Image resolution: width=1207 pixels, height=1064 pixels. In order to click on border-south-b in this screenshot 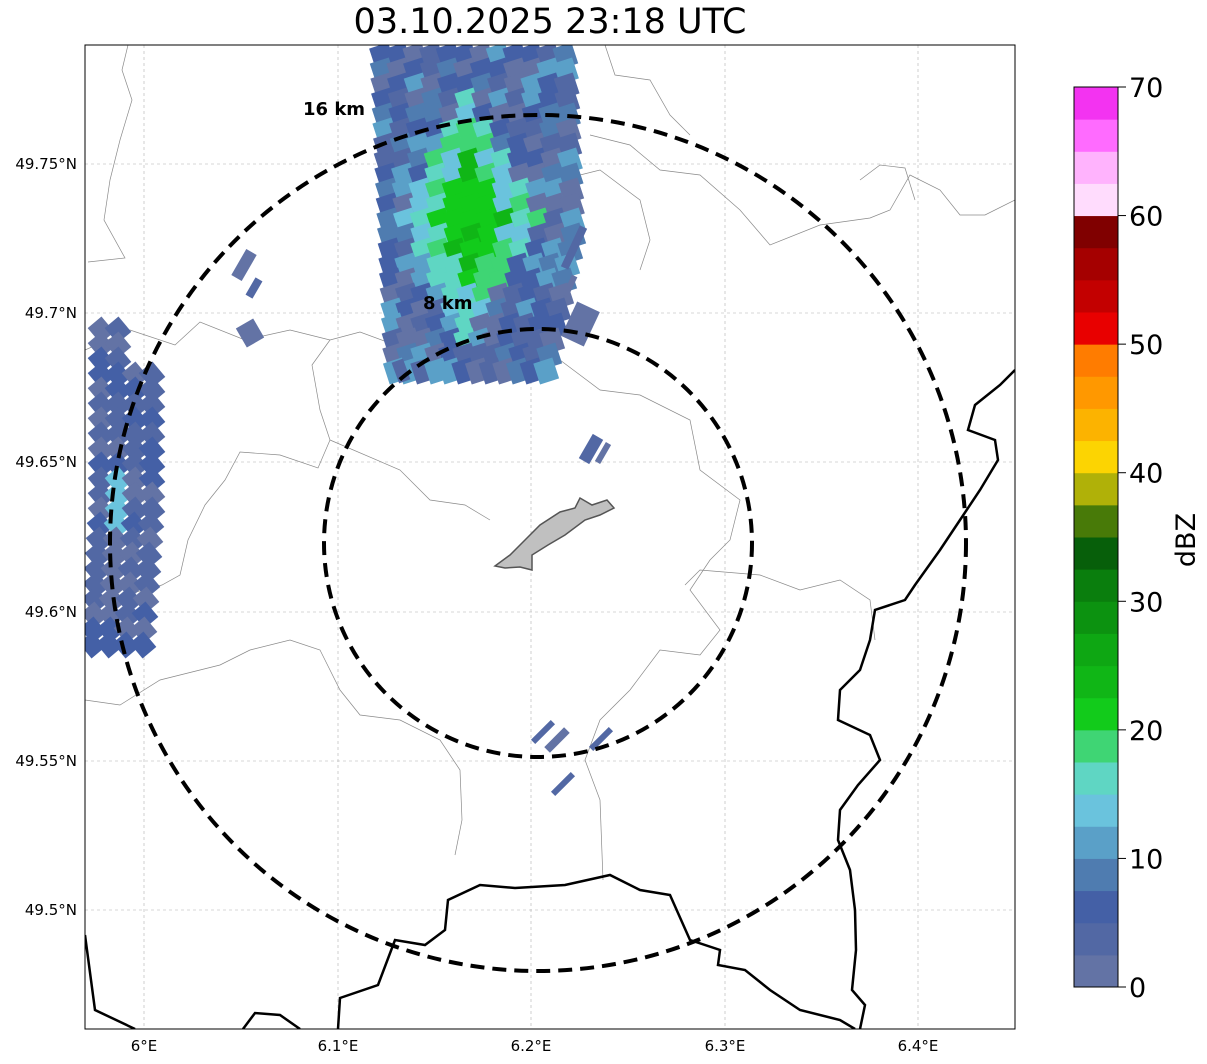, I will do `click(596, 951)`.